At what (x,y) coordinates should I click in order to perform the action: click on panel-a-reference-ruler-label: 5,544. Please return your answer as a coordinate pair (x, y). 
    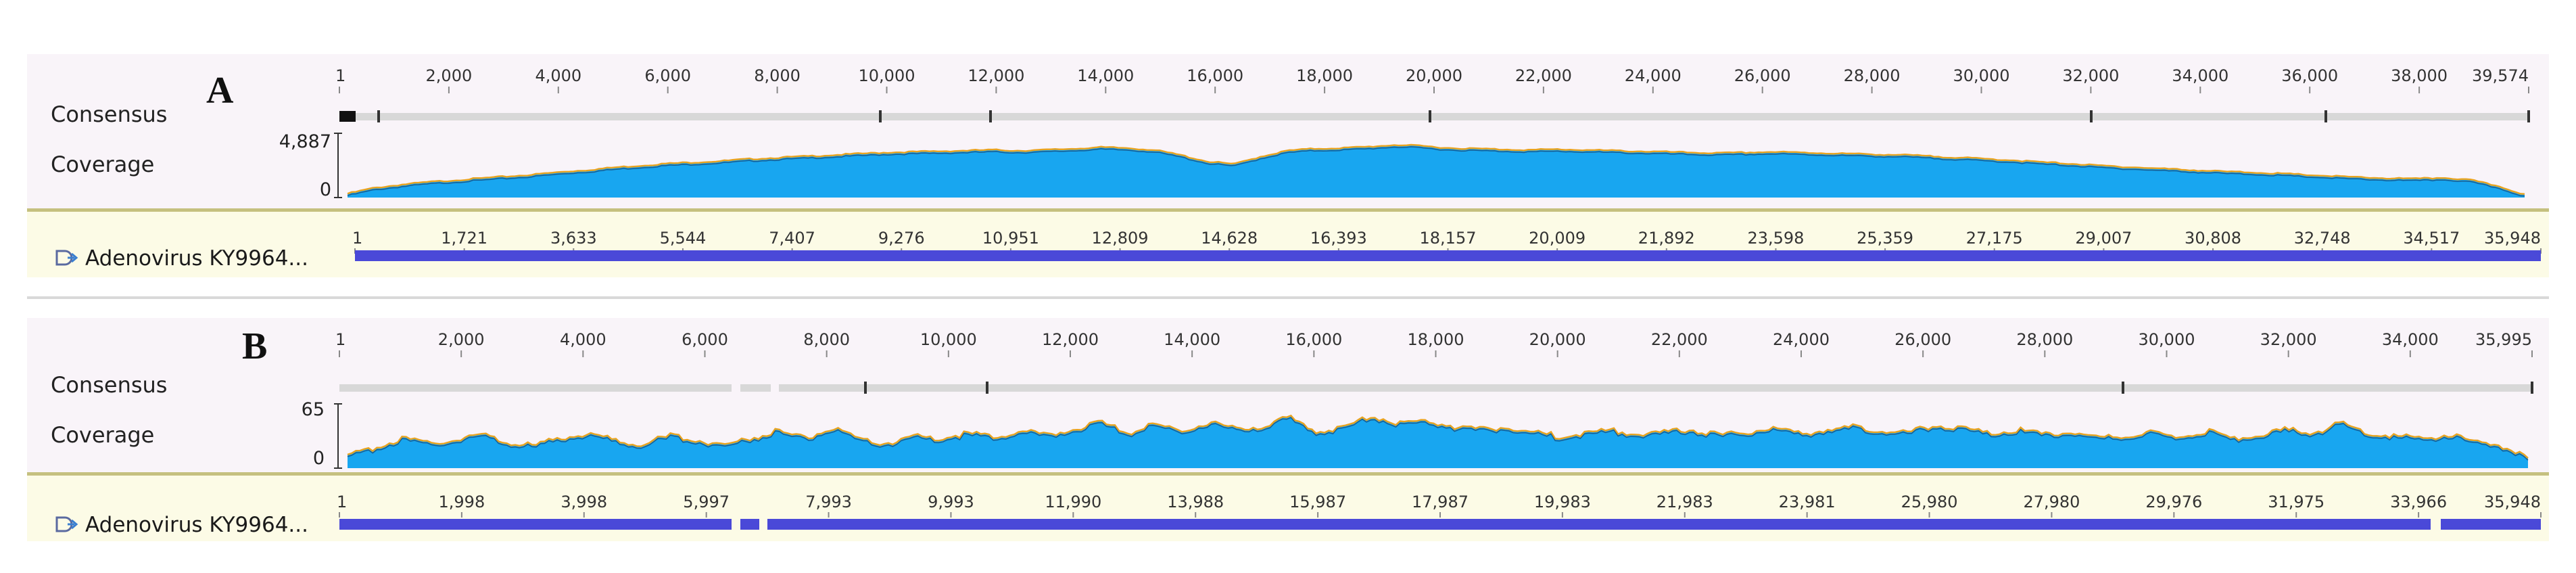
    Looking at the image, I should click on (683, 238).